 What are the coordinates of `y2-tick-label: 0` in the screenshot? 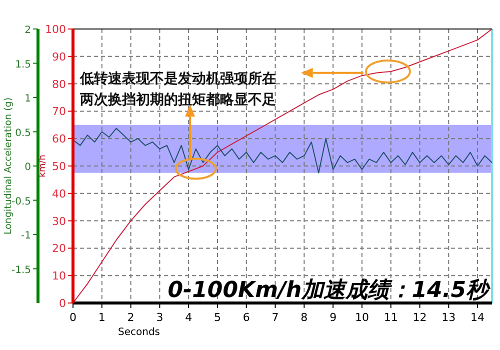 It's located at (27, 167).